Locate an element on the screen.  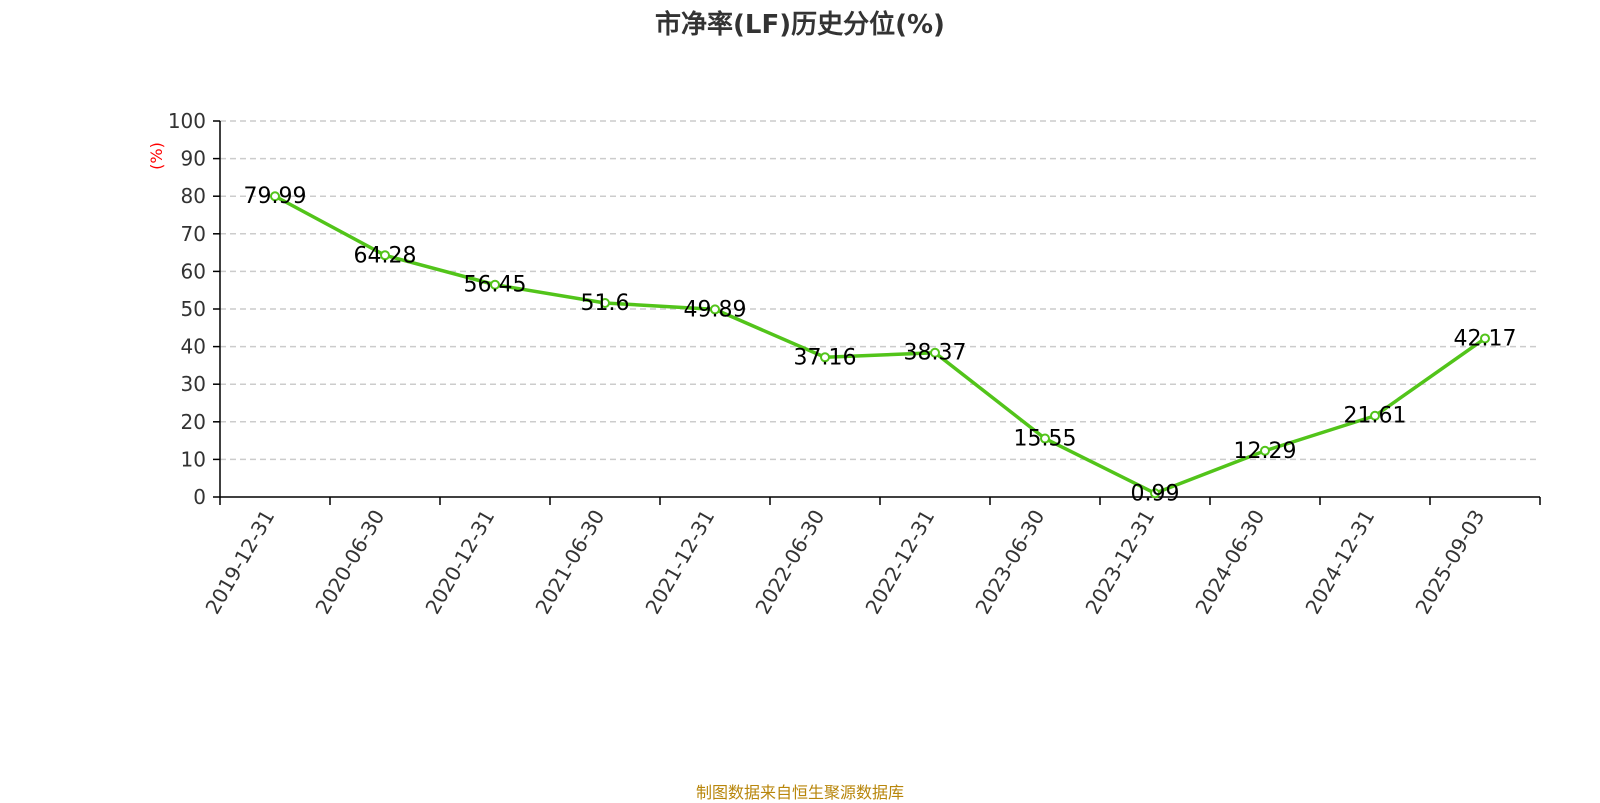
x-tick-label: 2020-06-30 is located at coordinates (349, 562).